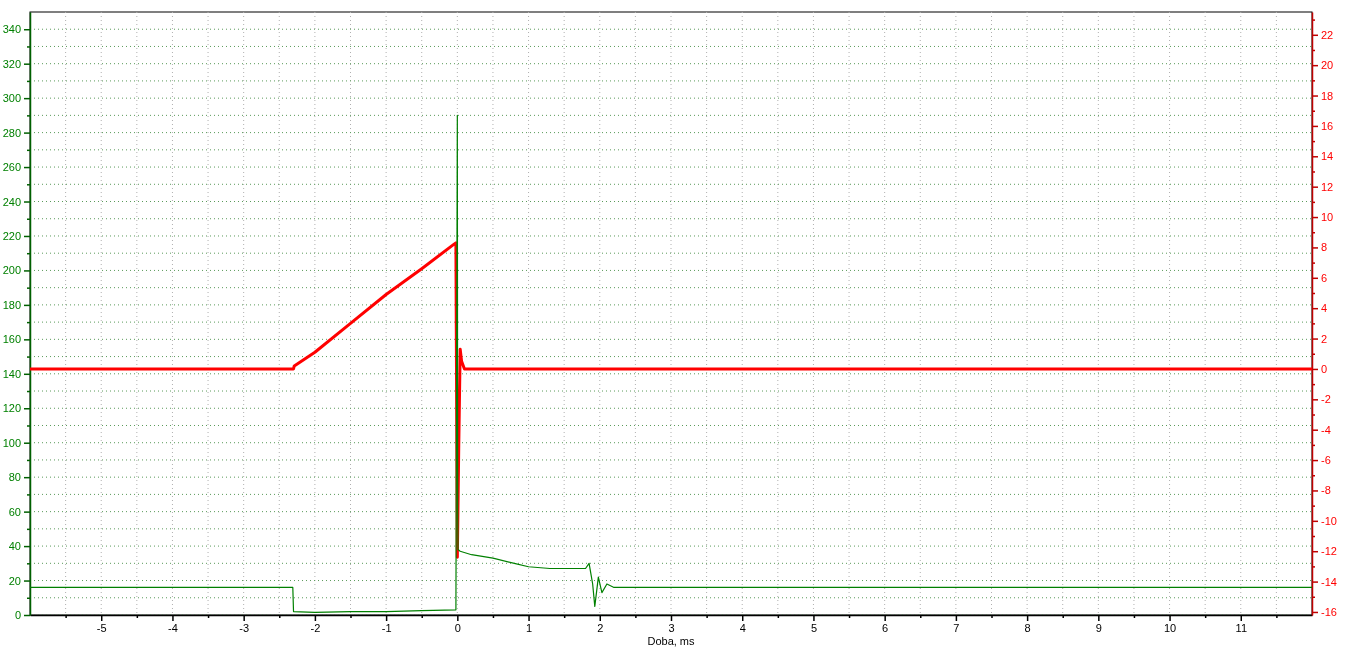 The width and height of the screenshot is (1345, 650). I want to click on y-tick-label: 60, so click(14, 511).